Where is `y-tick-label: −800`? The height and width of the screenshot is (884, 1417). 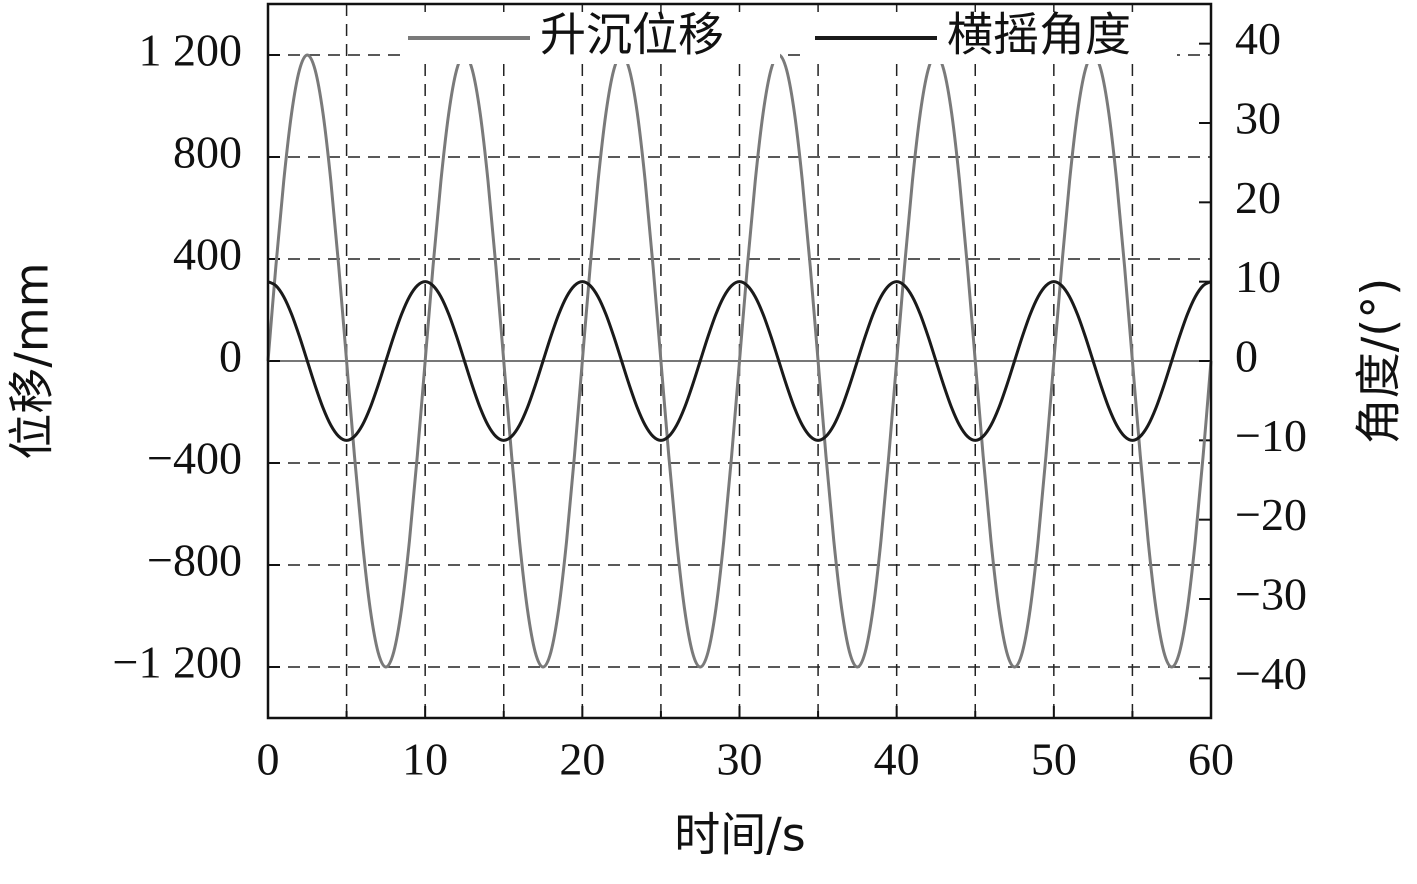 y-tick-label: −800 is located at coordinates (194, 560).